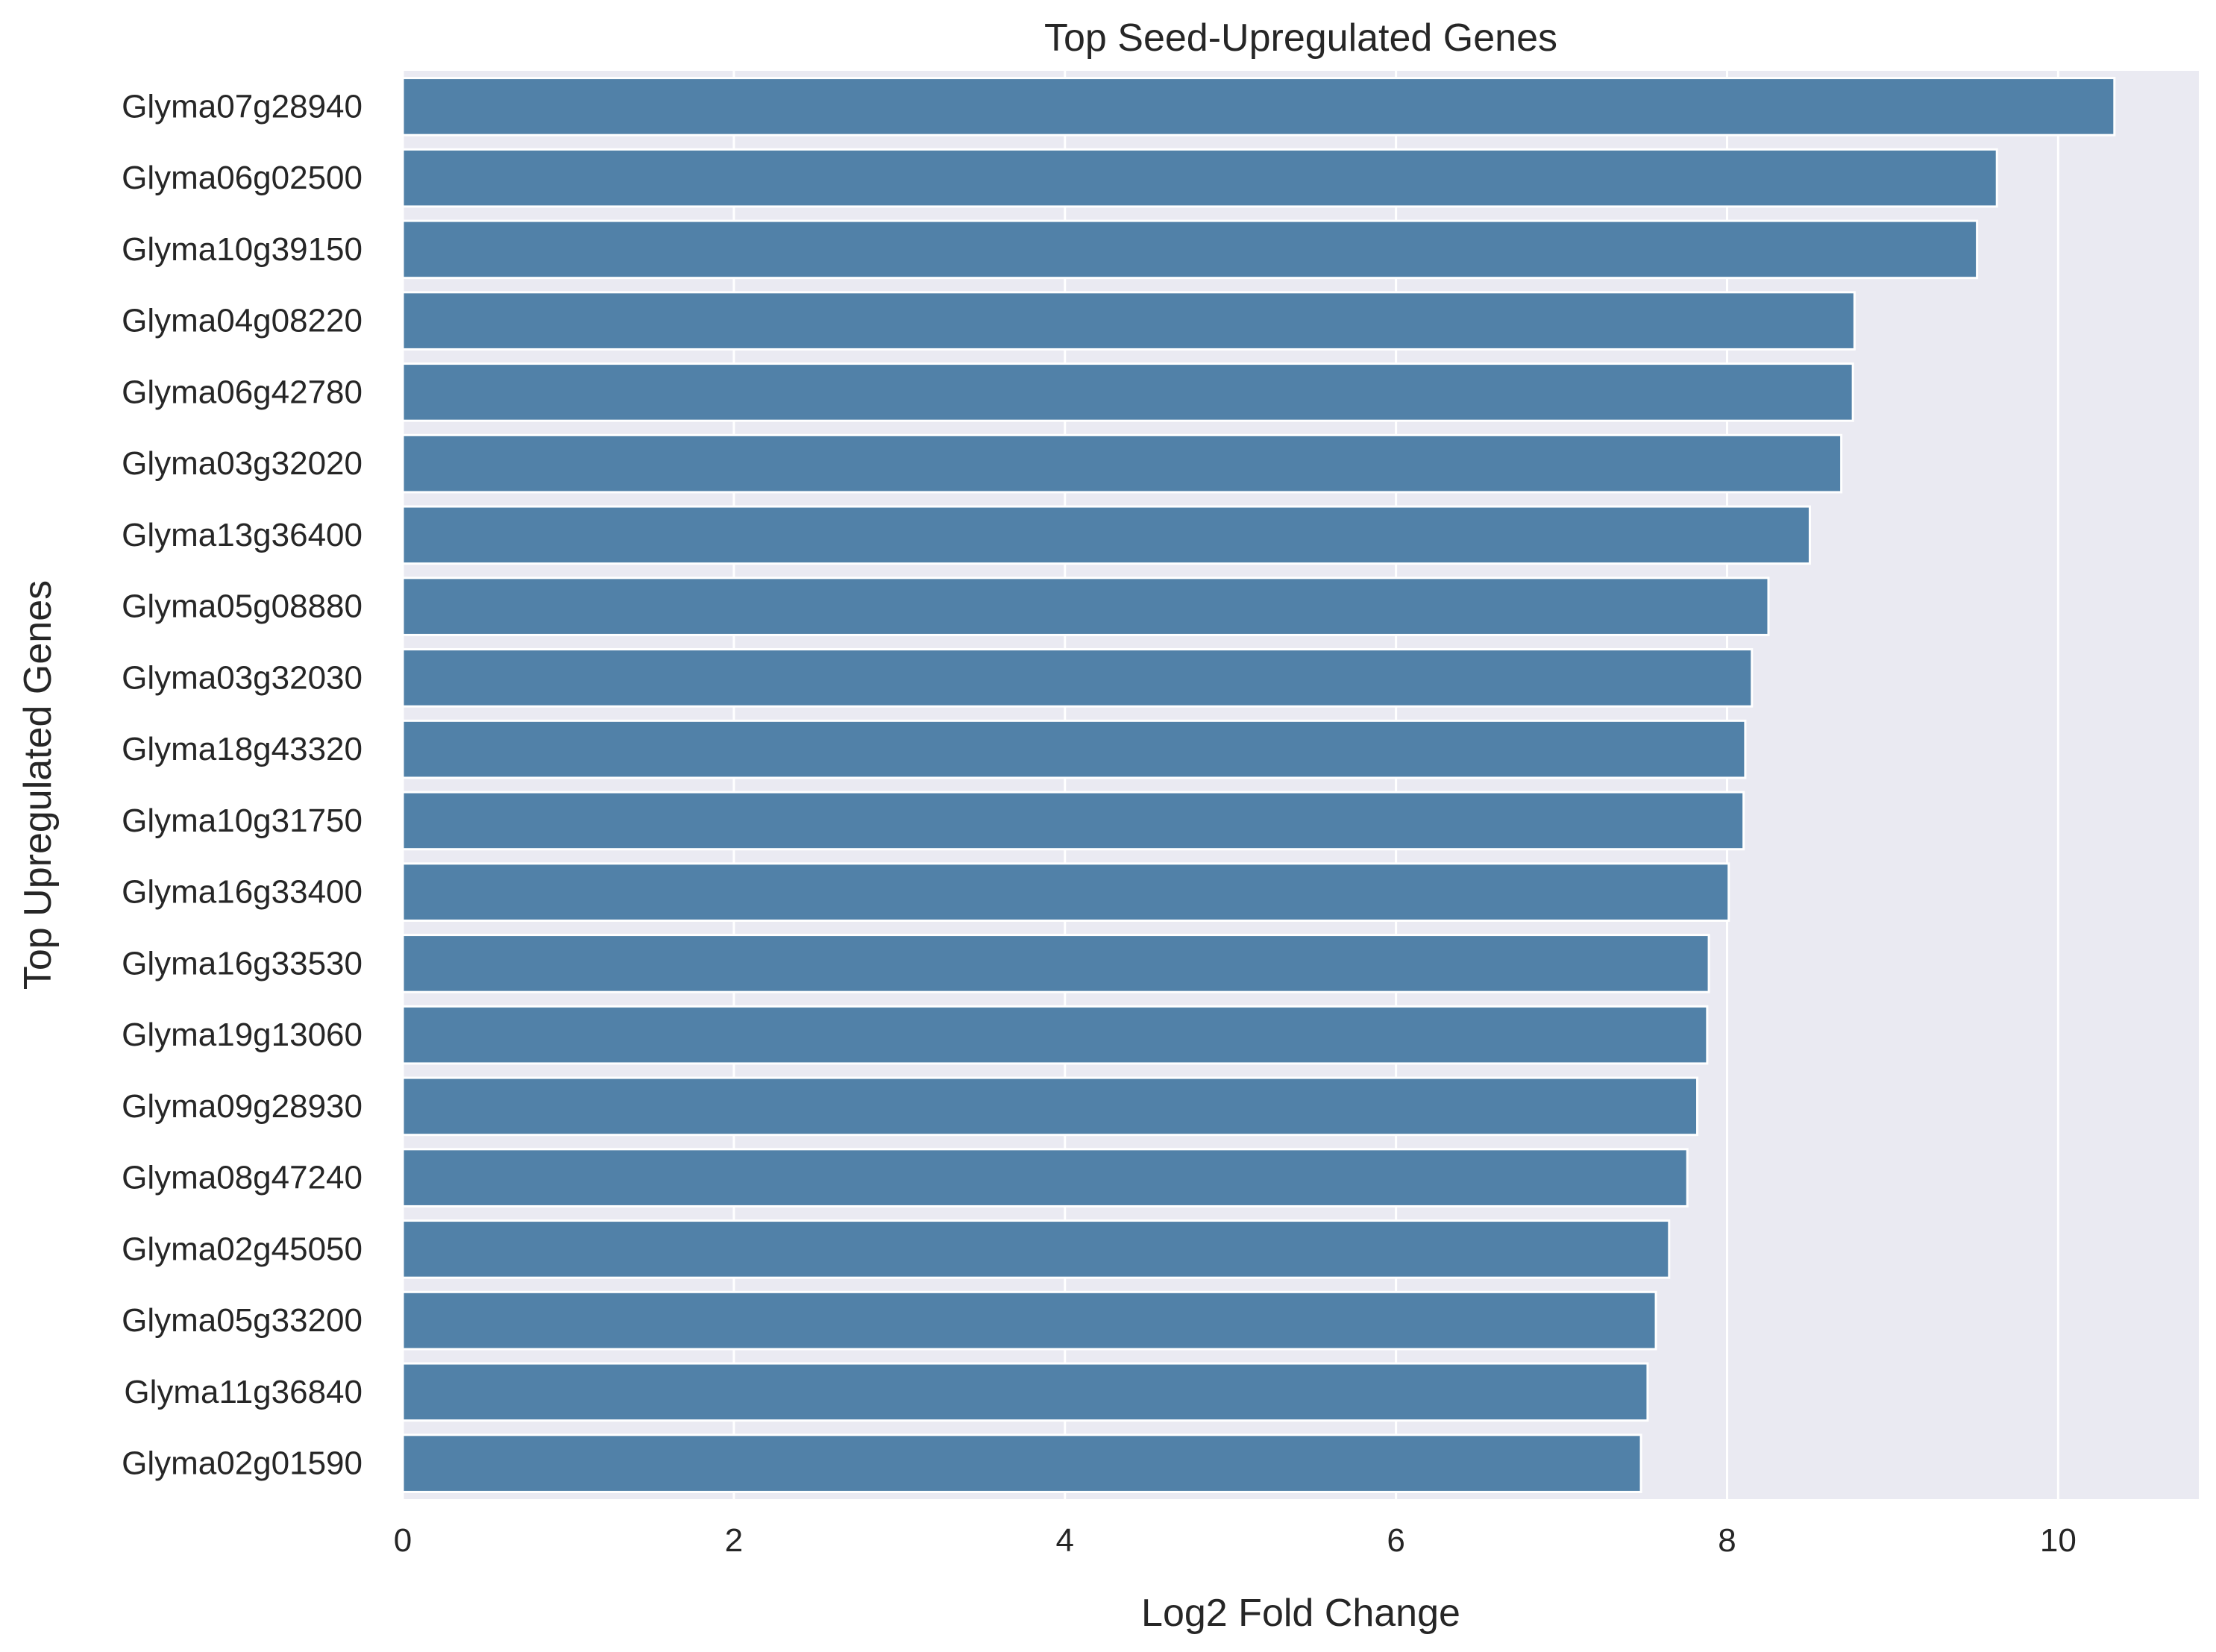  Describe the element at coordinates (1022, 1463) in the screenshot. I see `bar-Glyma02g01590` at that location.